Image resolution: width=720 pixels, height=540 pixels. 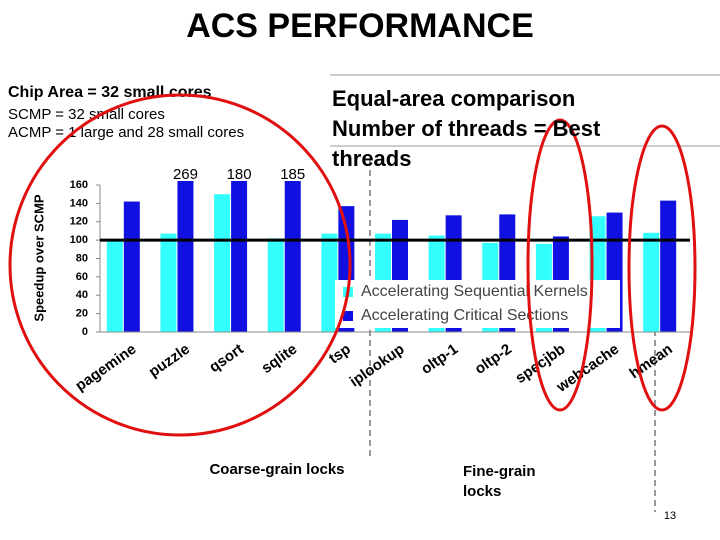 I want to click on legend-swatch, so click(x=348, y=316).